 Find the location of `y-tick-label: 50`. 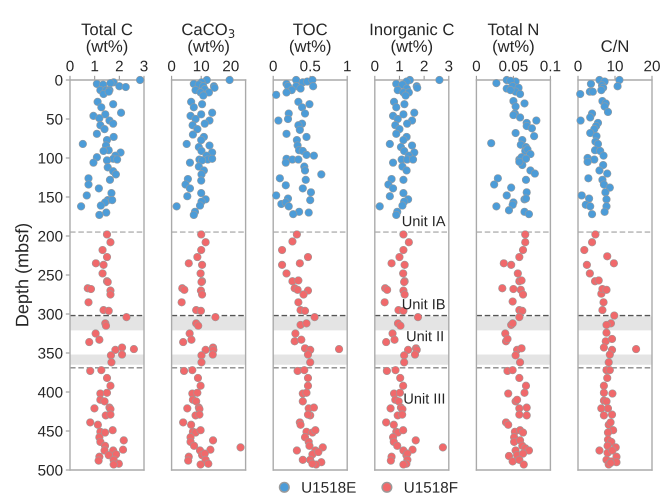

y-tick-label: 50 is located at coordinates (54, 119).